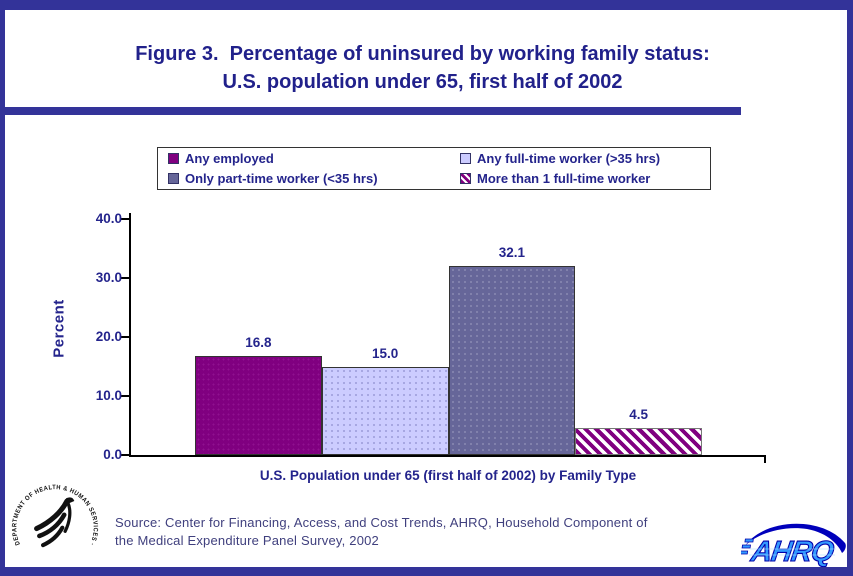  I want to click on legend-item: Any employed, so click(314, 158).